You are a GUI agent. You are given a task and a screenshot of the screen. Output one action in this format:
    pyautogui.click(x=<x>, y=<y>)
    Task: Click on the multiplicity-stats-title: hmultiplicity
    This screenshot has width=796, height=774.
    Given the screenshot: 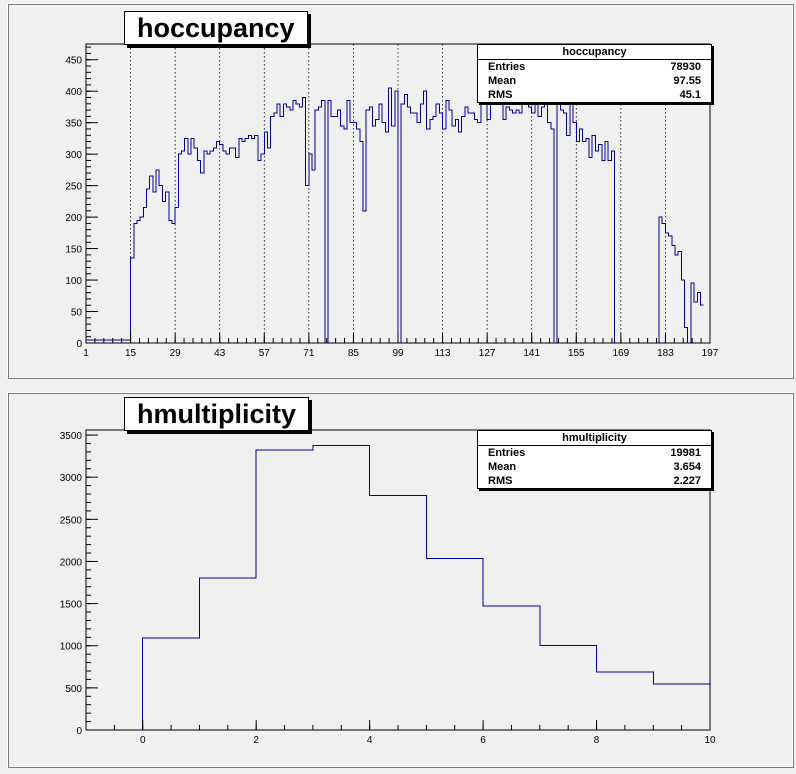 What is the action you would take?
    pyautogui.click(x=594, y=438)
    